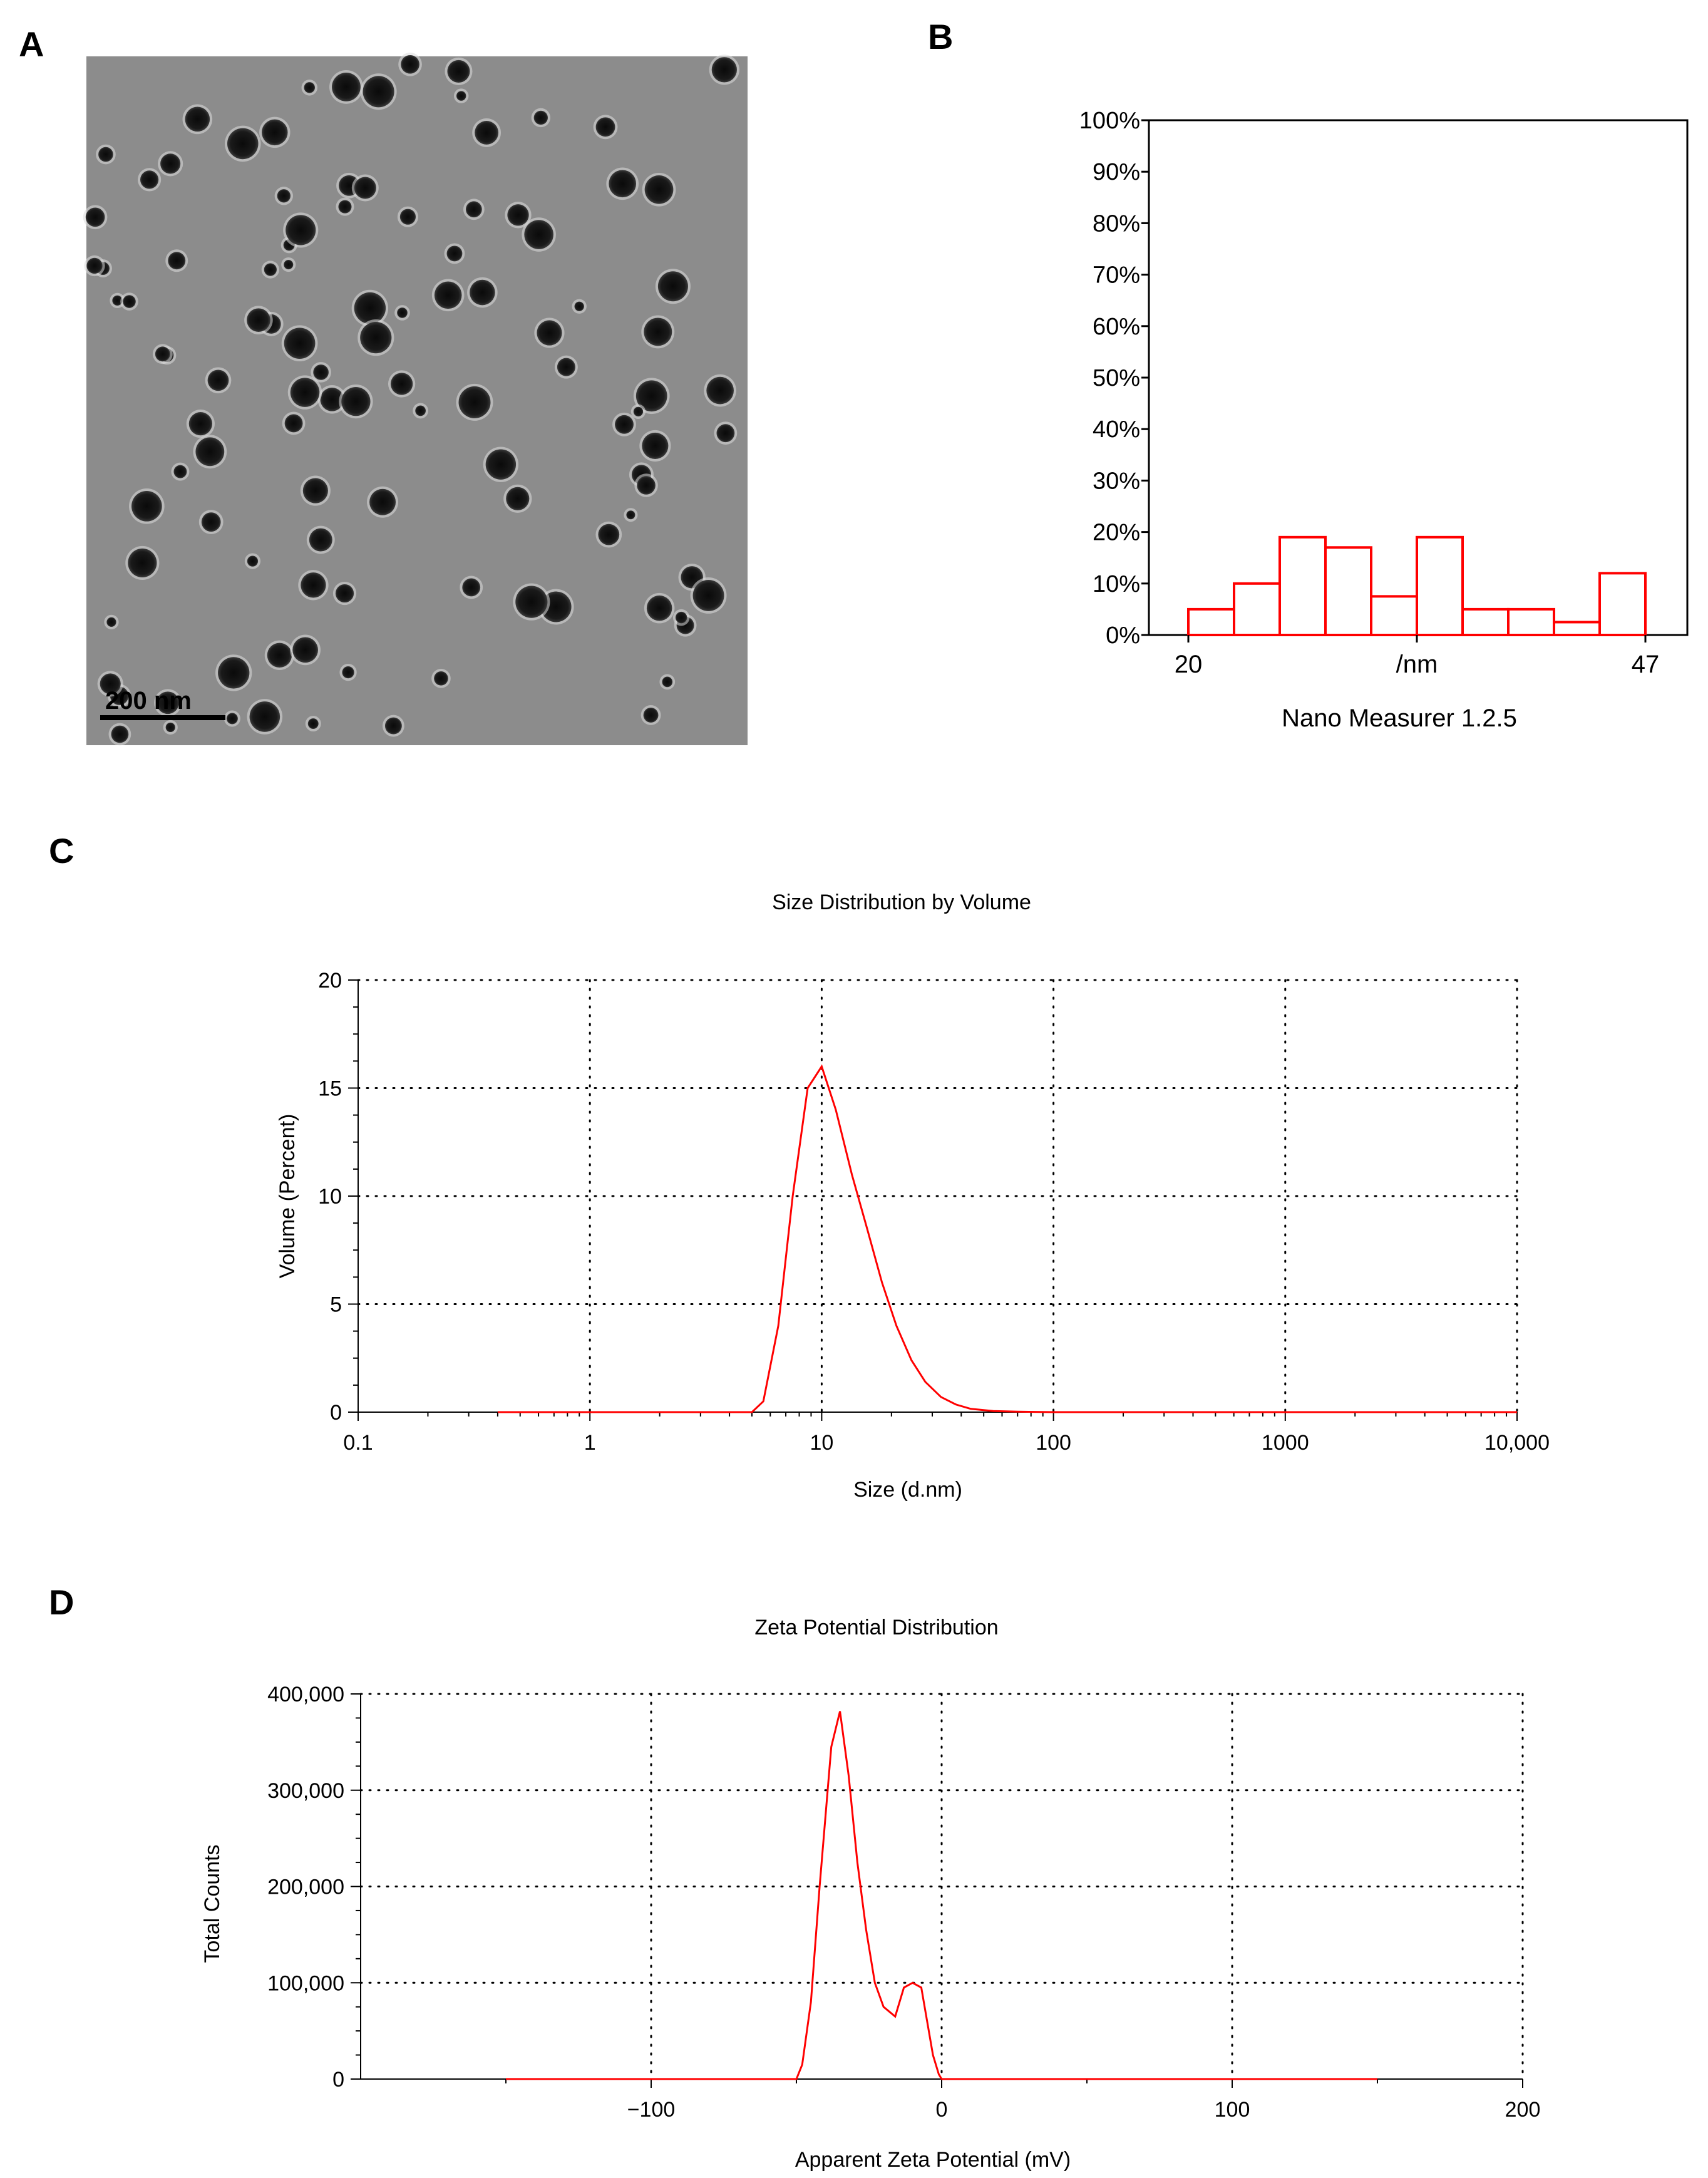  I want to click on y-tick-label: 70%, so click(1116, 275).